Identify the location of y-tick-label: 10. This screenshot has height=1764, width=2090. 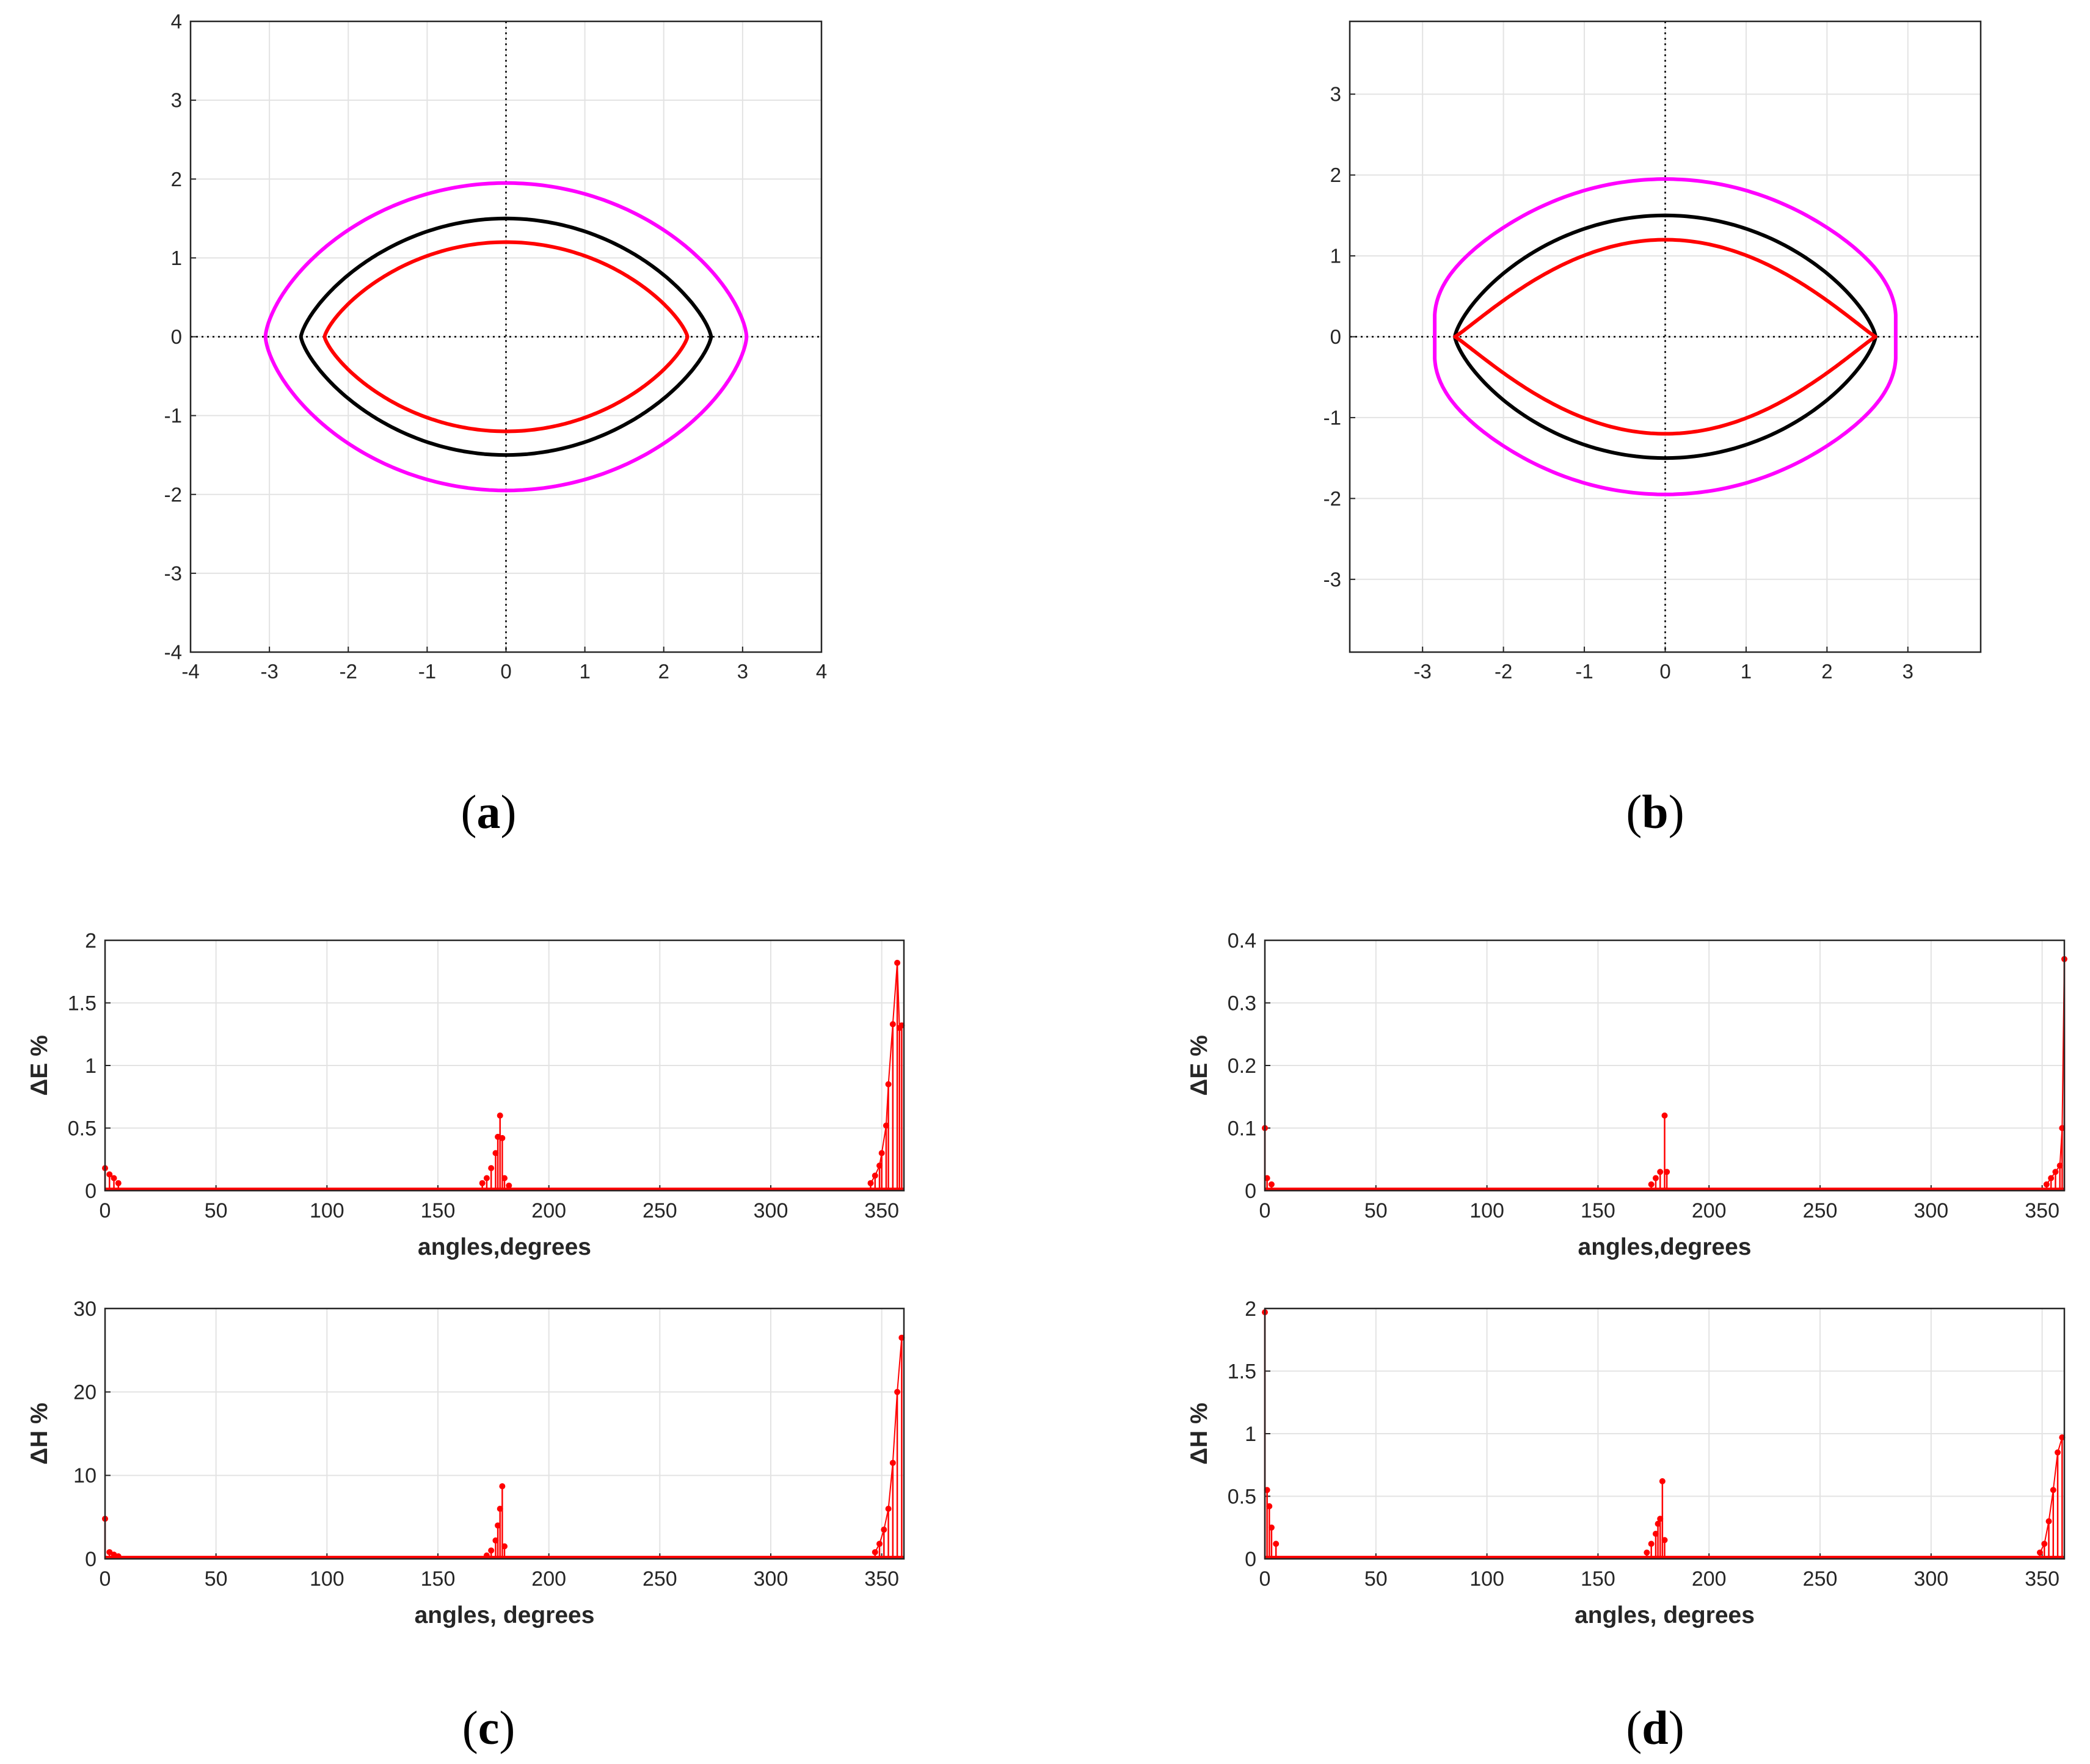
(84, 1475).